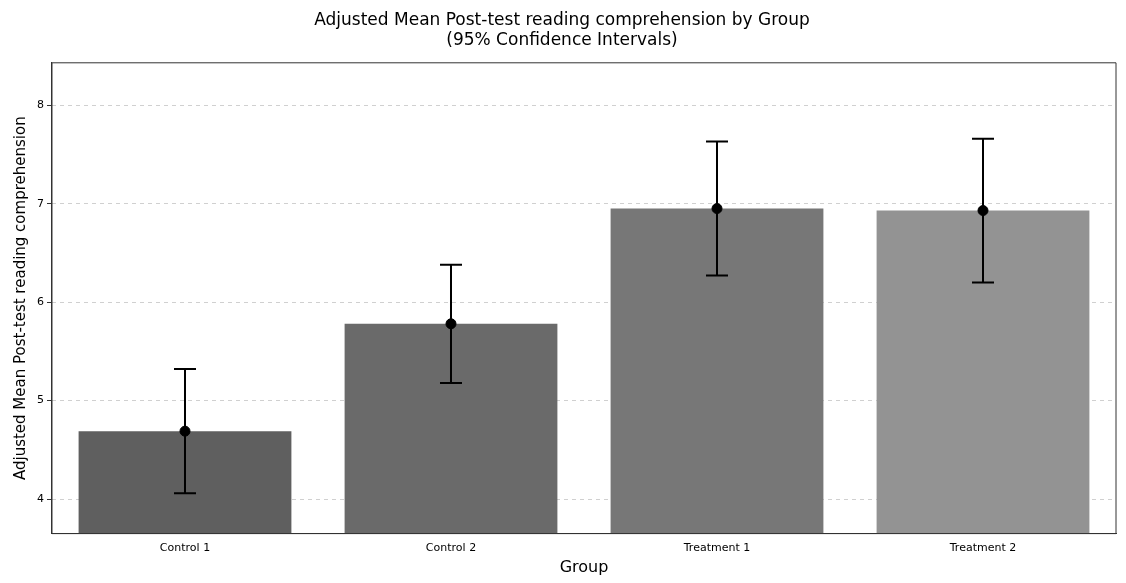  Describe the element at coordinates (716, 548) in the screenshot. I see `x-tick-label: Treatment 1` at that location.